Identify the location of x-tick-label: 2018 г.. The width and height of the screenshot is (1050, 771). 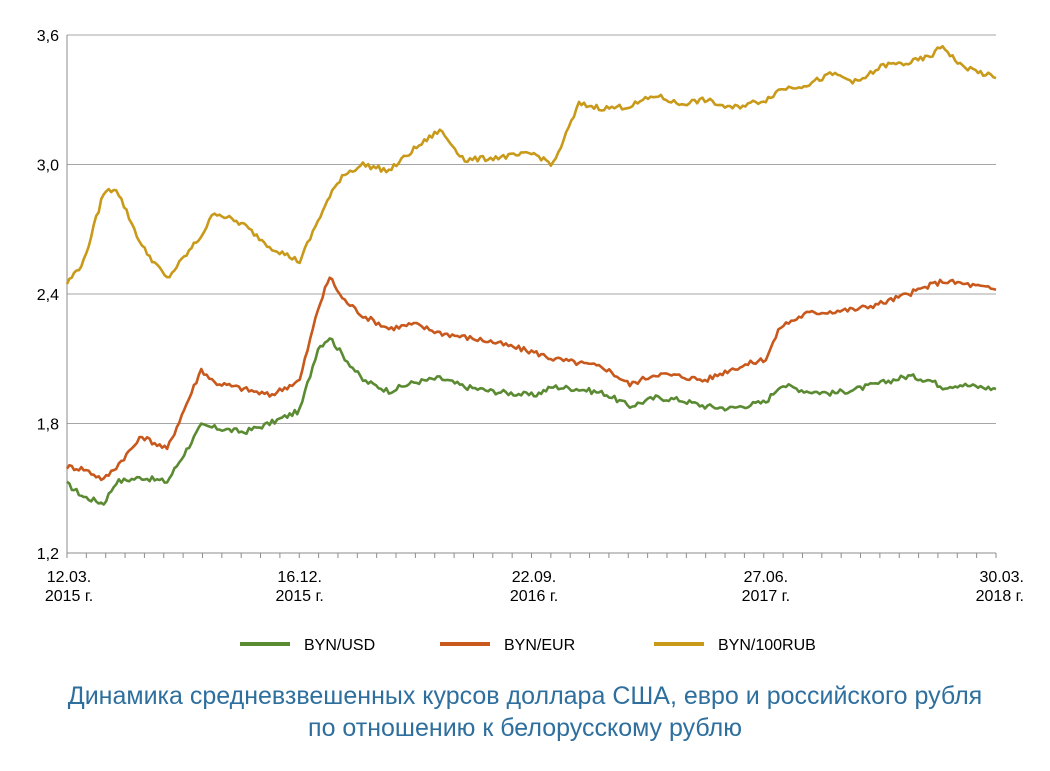
(1000, 596).